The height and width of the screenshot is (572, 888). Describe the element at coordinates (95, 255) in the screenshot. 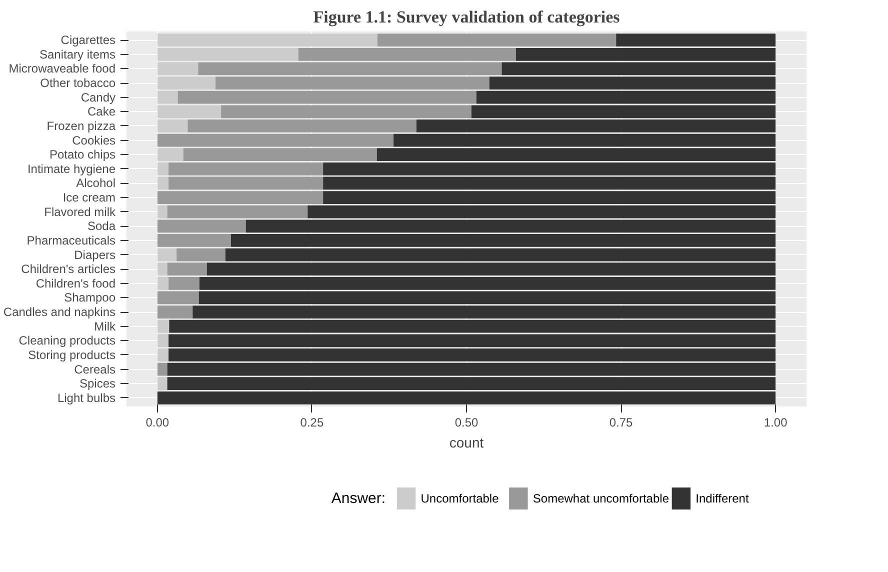

I see `y-tick-label: Diapers` at that location.